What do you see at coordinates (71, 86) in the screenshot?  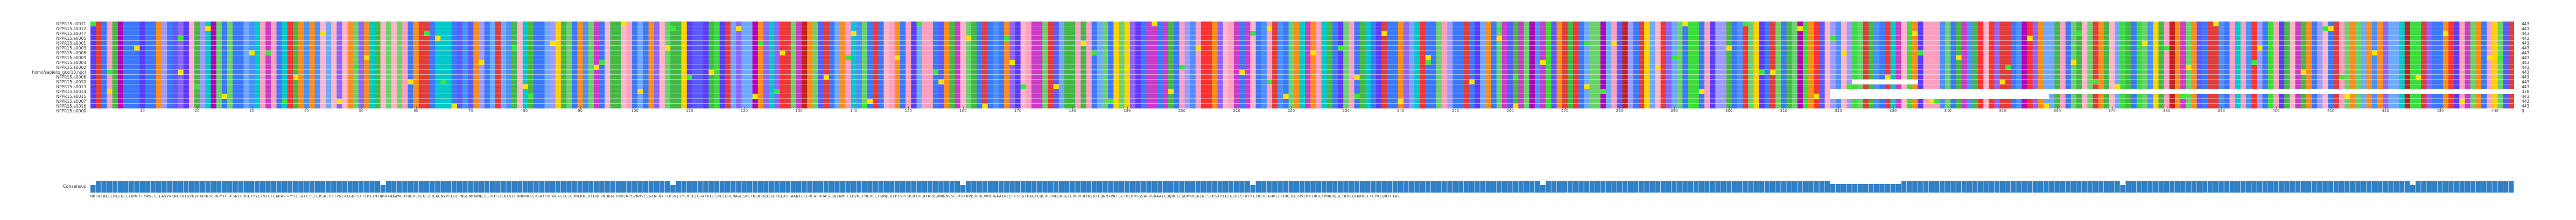 I see `sequence-name: NPPR15.a0013` at bounding box center [71, 86].